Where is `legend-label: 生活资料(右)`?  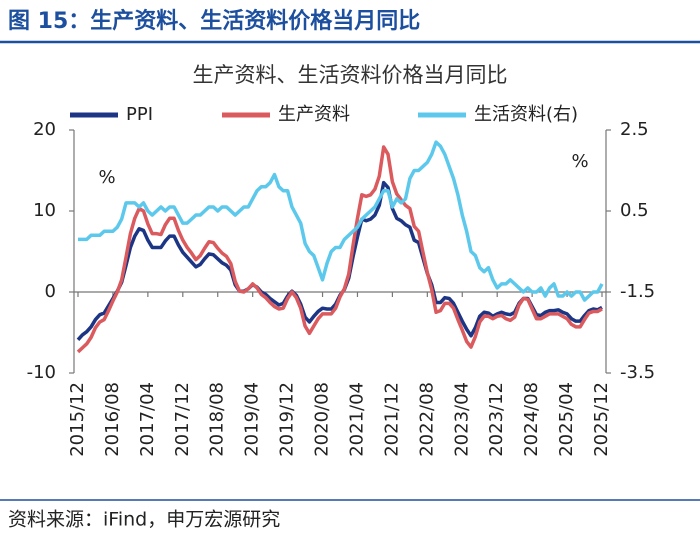
legend-label: 生活资料(右) is located at coordinates (526, 114).